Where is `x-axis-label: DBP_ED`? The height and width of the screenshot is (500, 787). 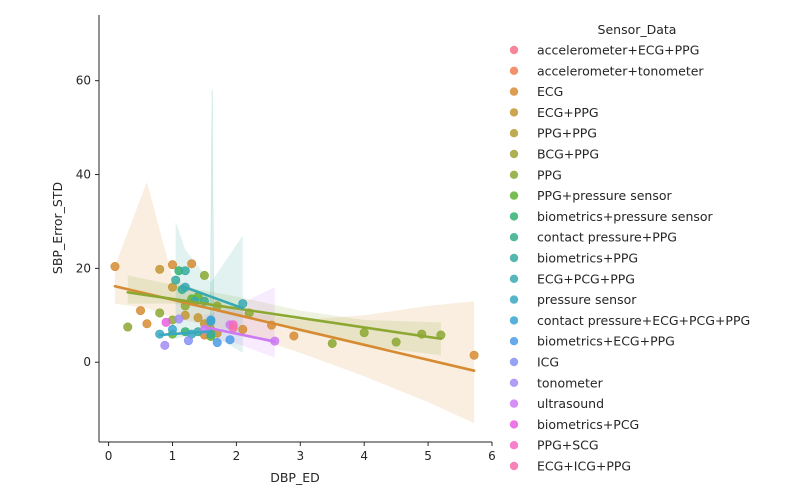
x-axis-label: DBP_ED is located at coordinates (295, 477).